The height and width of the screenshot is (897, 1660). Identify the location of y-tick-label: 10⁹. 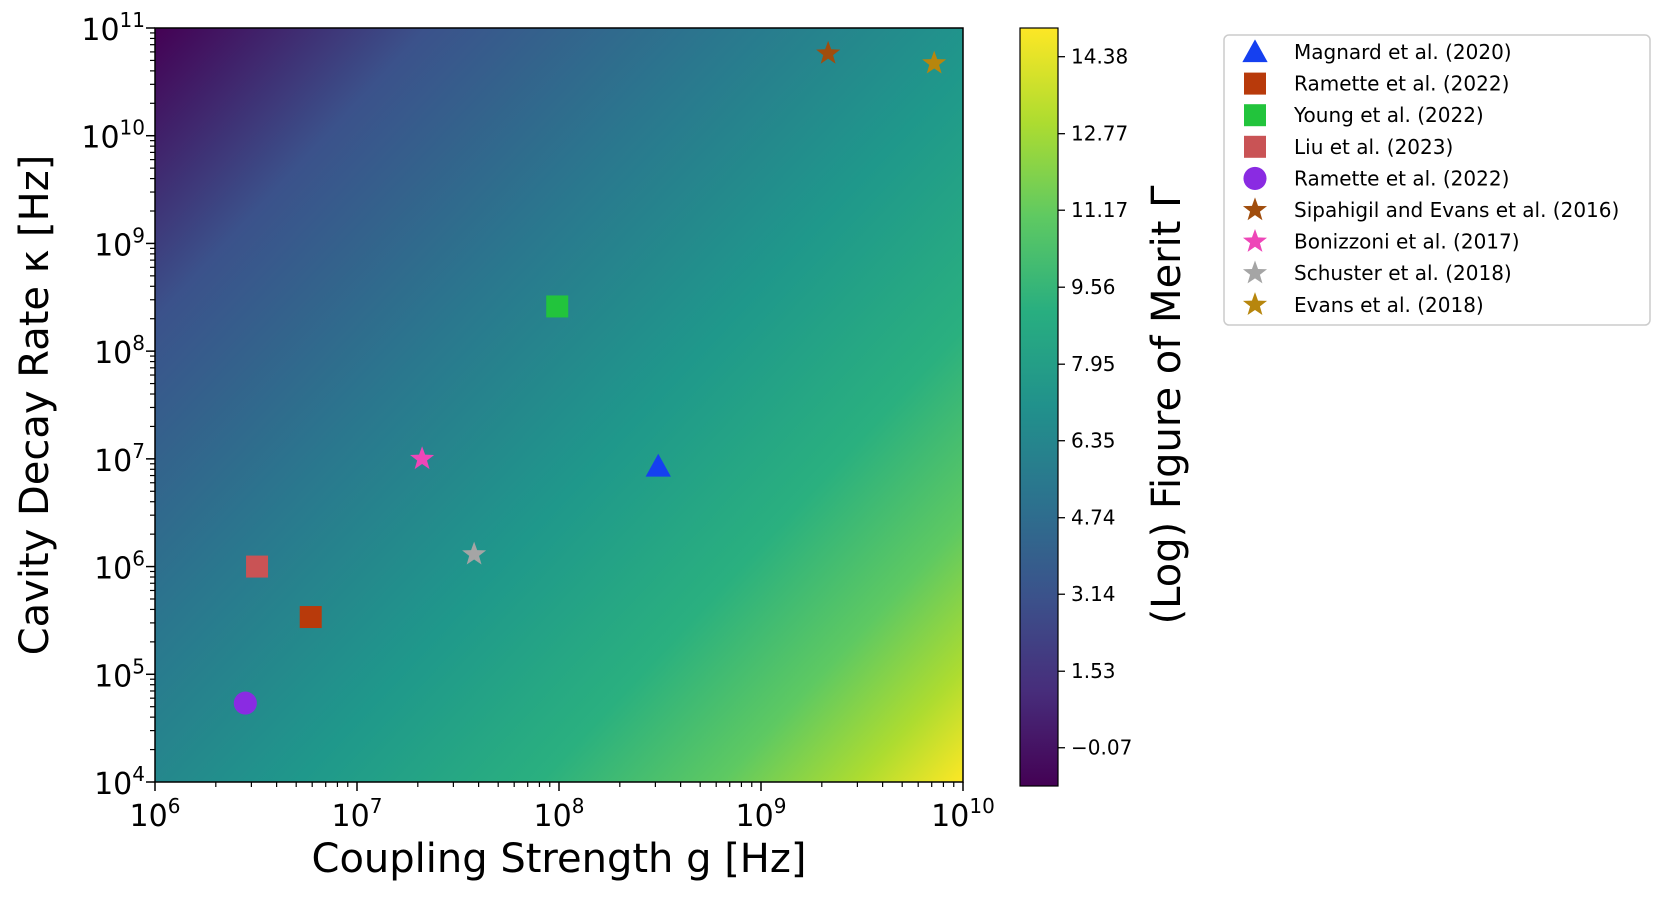
(119, 243).